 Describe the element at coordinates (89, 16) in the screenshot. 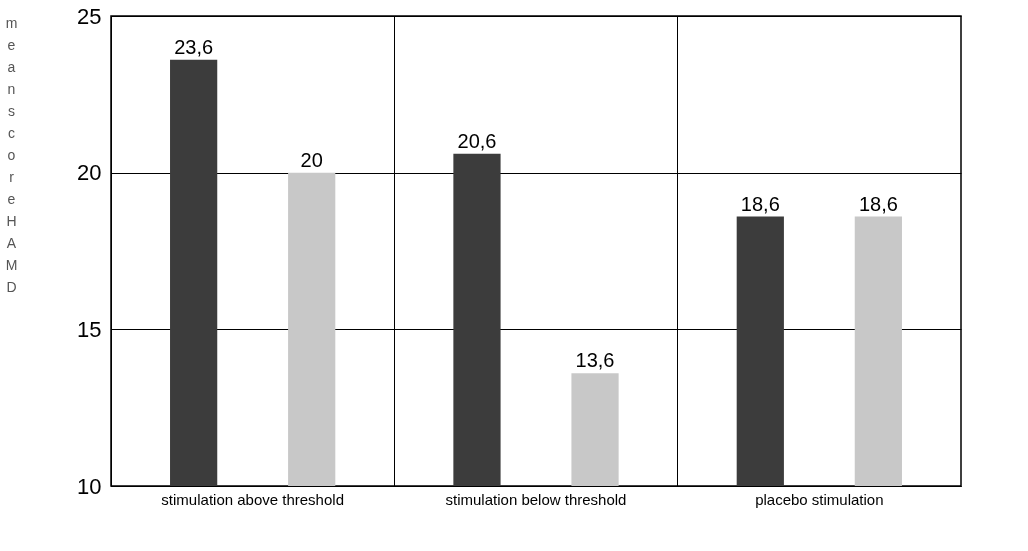

I see `y-tick-label: 25` at that location.